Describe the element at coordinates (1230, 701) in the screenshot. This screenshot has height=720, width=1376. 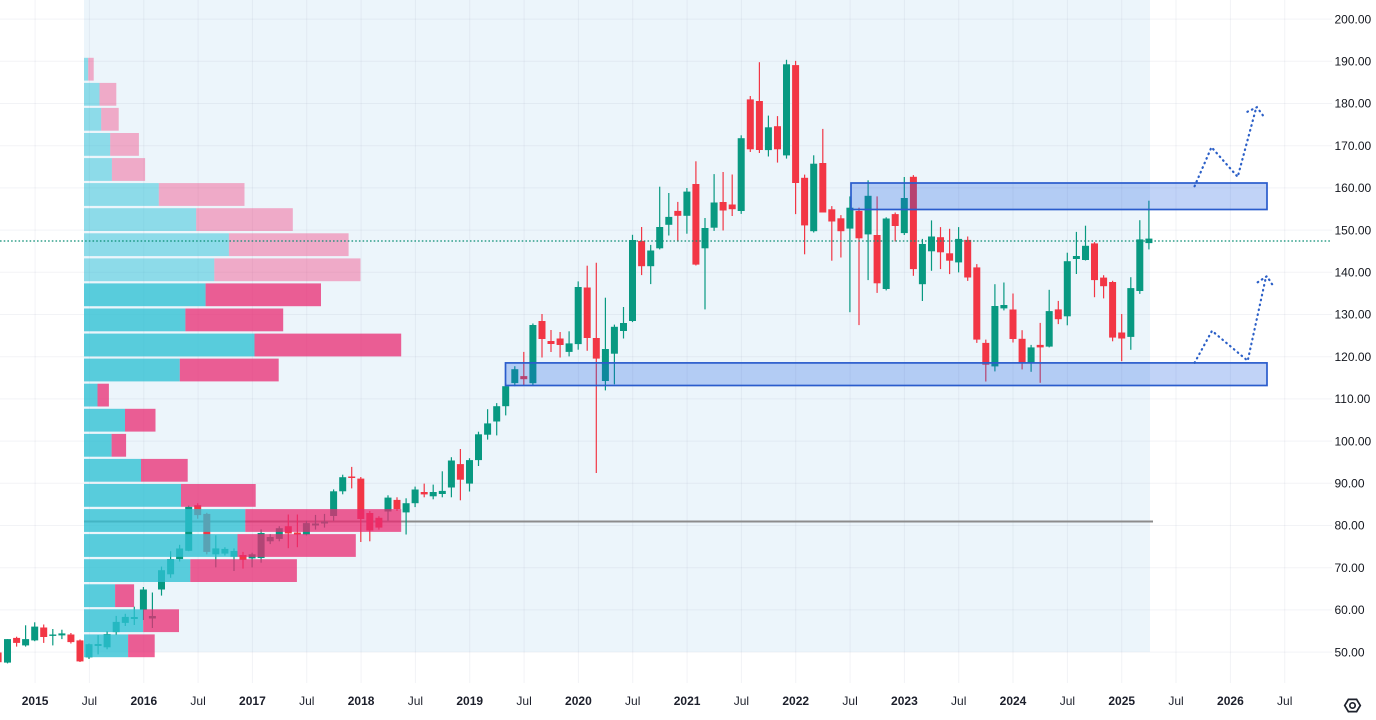
I see `svg-text: 2026` at that location.